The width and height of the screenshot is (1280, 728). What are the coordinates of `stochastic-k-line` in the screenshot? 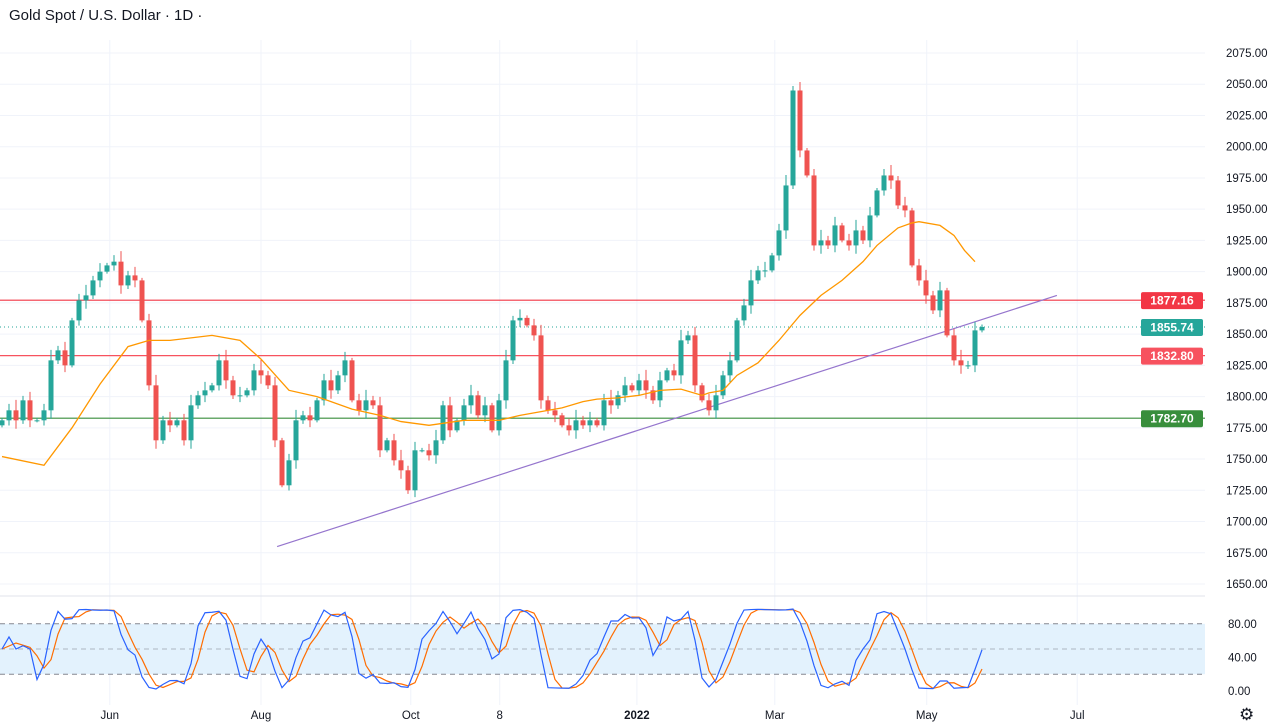 It's located at (492, 649).